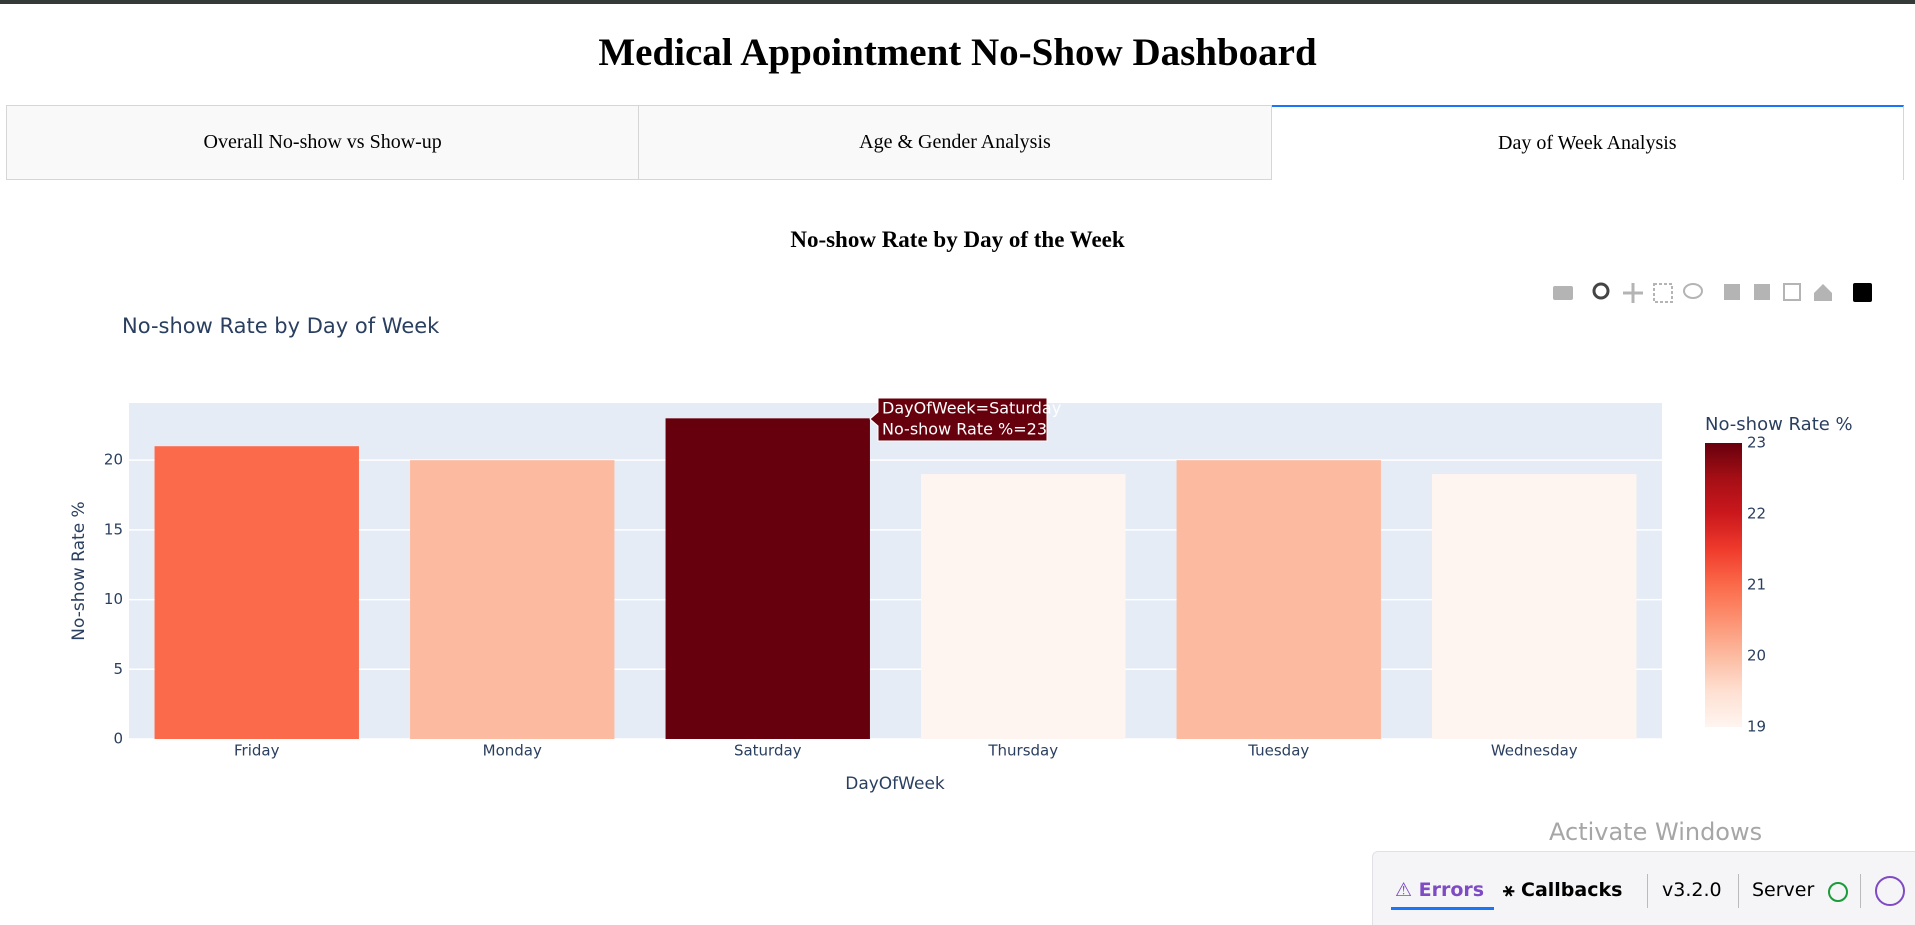 The width and height of the screenshot is (1915, 925). What do you see at coordinates (895, 784) in the screenshot?
I see `x-axis-label: DayOfWeek` at bounding box center [895, 784].